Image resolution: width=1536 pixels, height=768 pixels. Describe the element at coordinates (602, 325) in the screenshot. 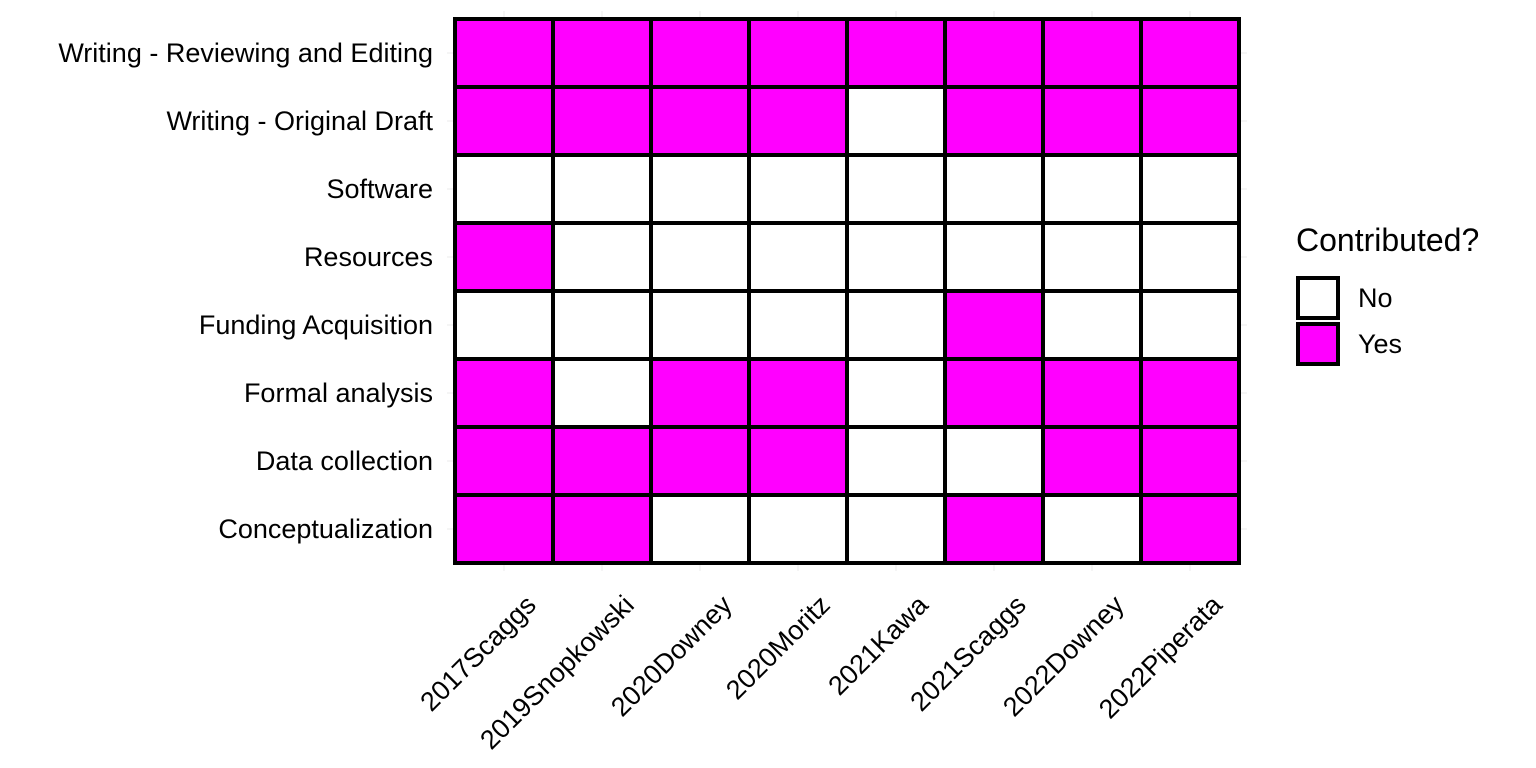

I see `tile-funding-acquisition-2019snopkowski` at that location.